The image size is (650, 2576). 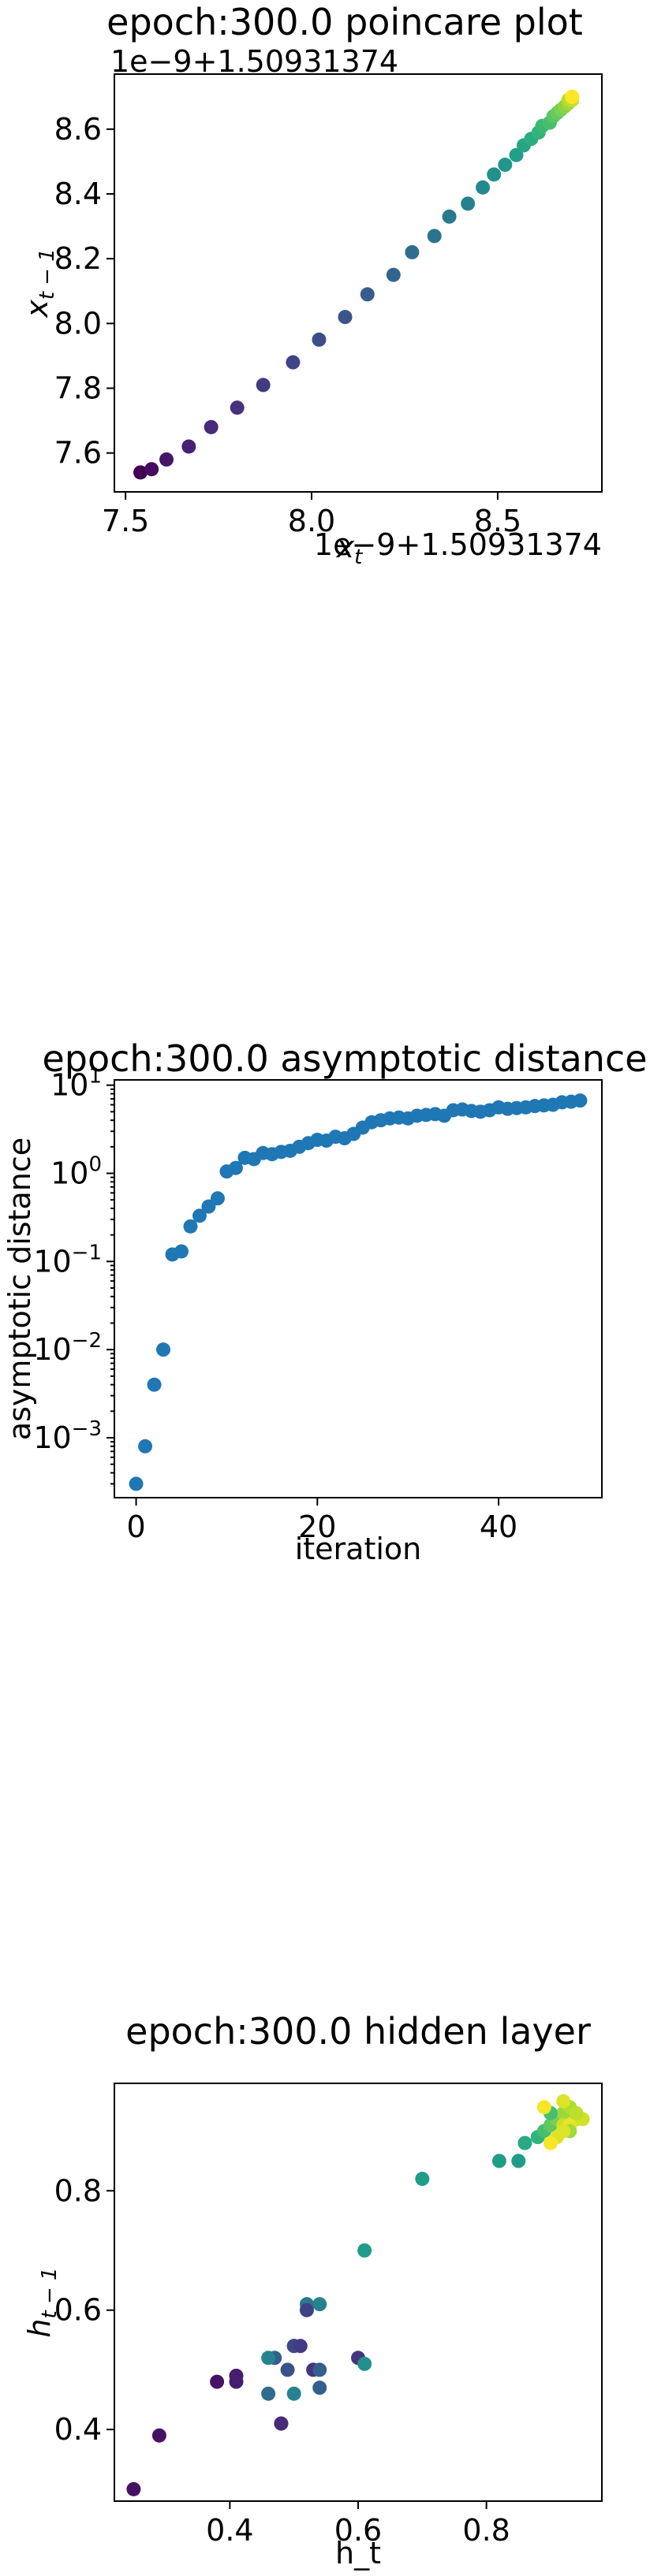 I want to click on y-tick-label: 10⁻³, so click(x=67, y=1436).